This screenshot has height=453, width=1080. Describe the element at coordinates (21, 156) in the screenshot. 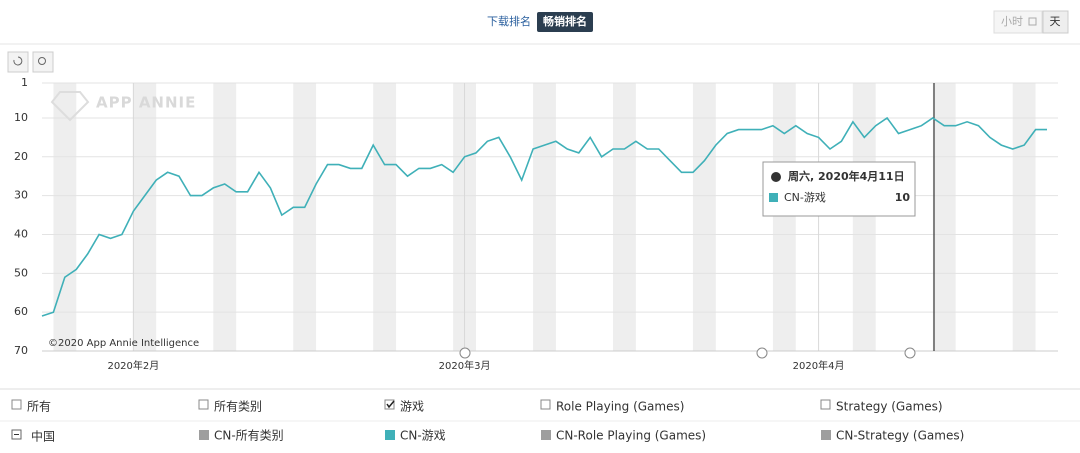

I see `y-tick-label: 20` at that location.